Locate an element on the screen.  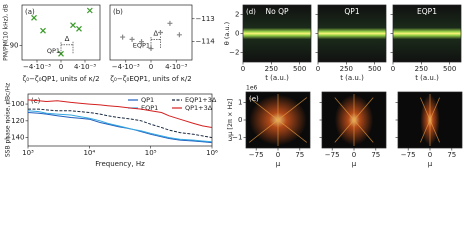
axes-frame is located at coordinates (120, 120).